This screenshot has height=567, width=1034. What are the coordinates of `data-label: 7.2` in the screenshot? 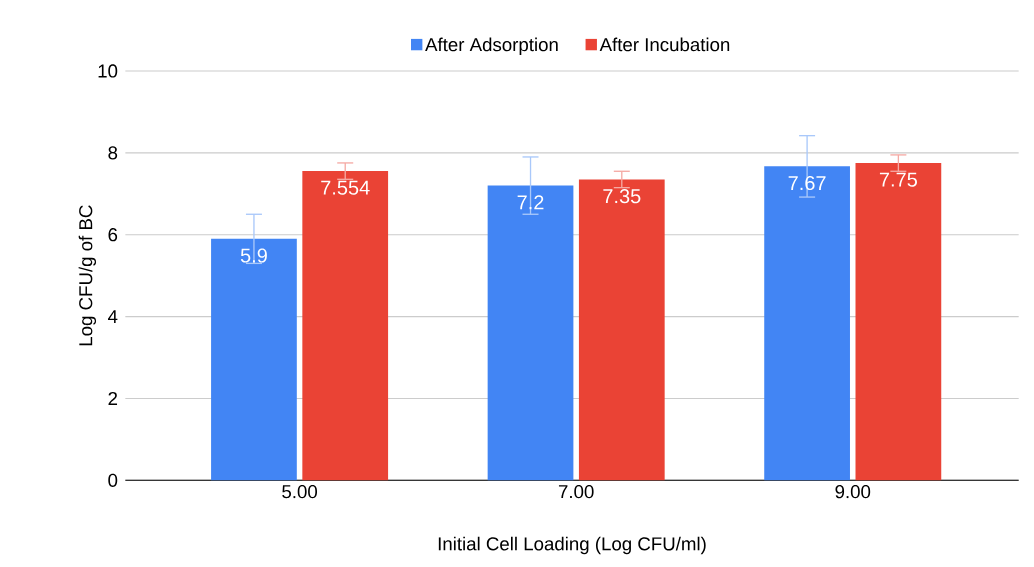 It's located at (530, 202).